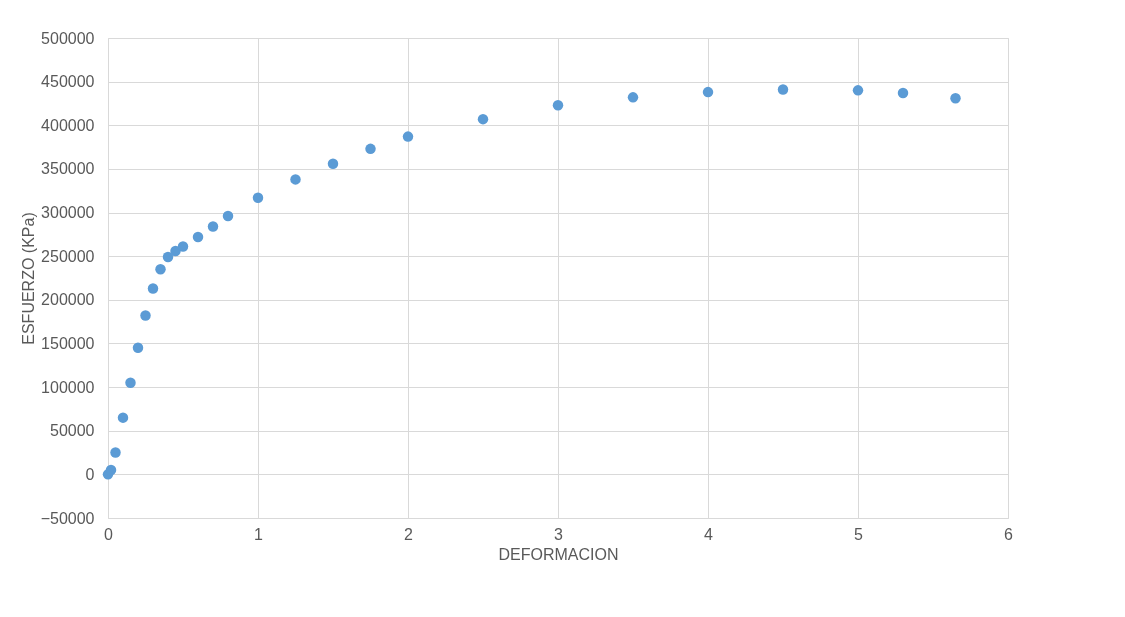 Image resolution: width=1125 pixels, height=617 pixels. I want to click on y-tick-label: 200000, so click(68, 300).